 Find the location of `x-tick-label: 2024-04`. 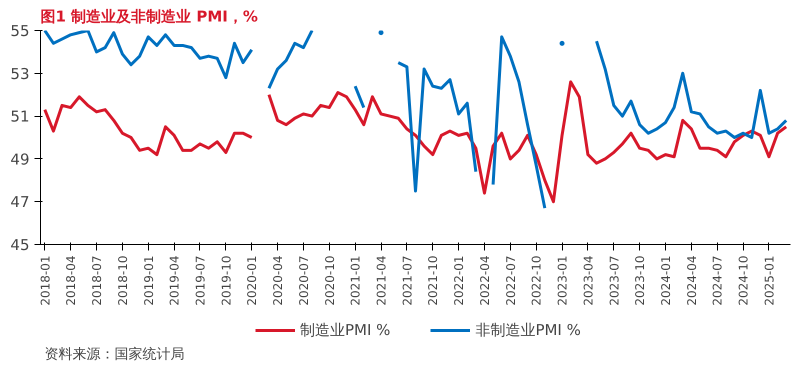

x-tick-label: 2024-04 is located at coordinates (691, 281).